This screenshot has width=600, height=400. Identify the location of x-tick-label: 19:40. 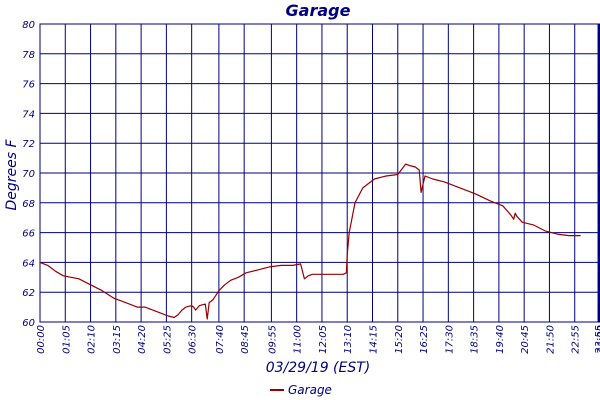
(500, 339).